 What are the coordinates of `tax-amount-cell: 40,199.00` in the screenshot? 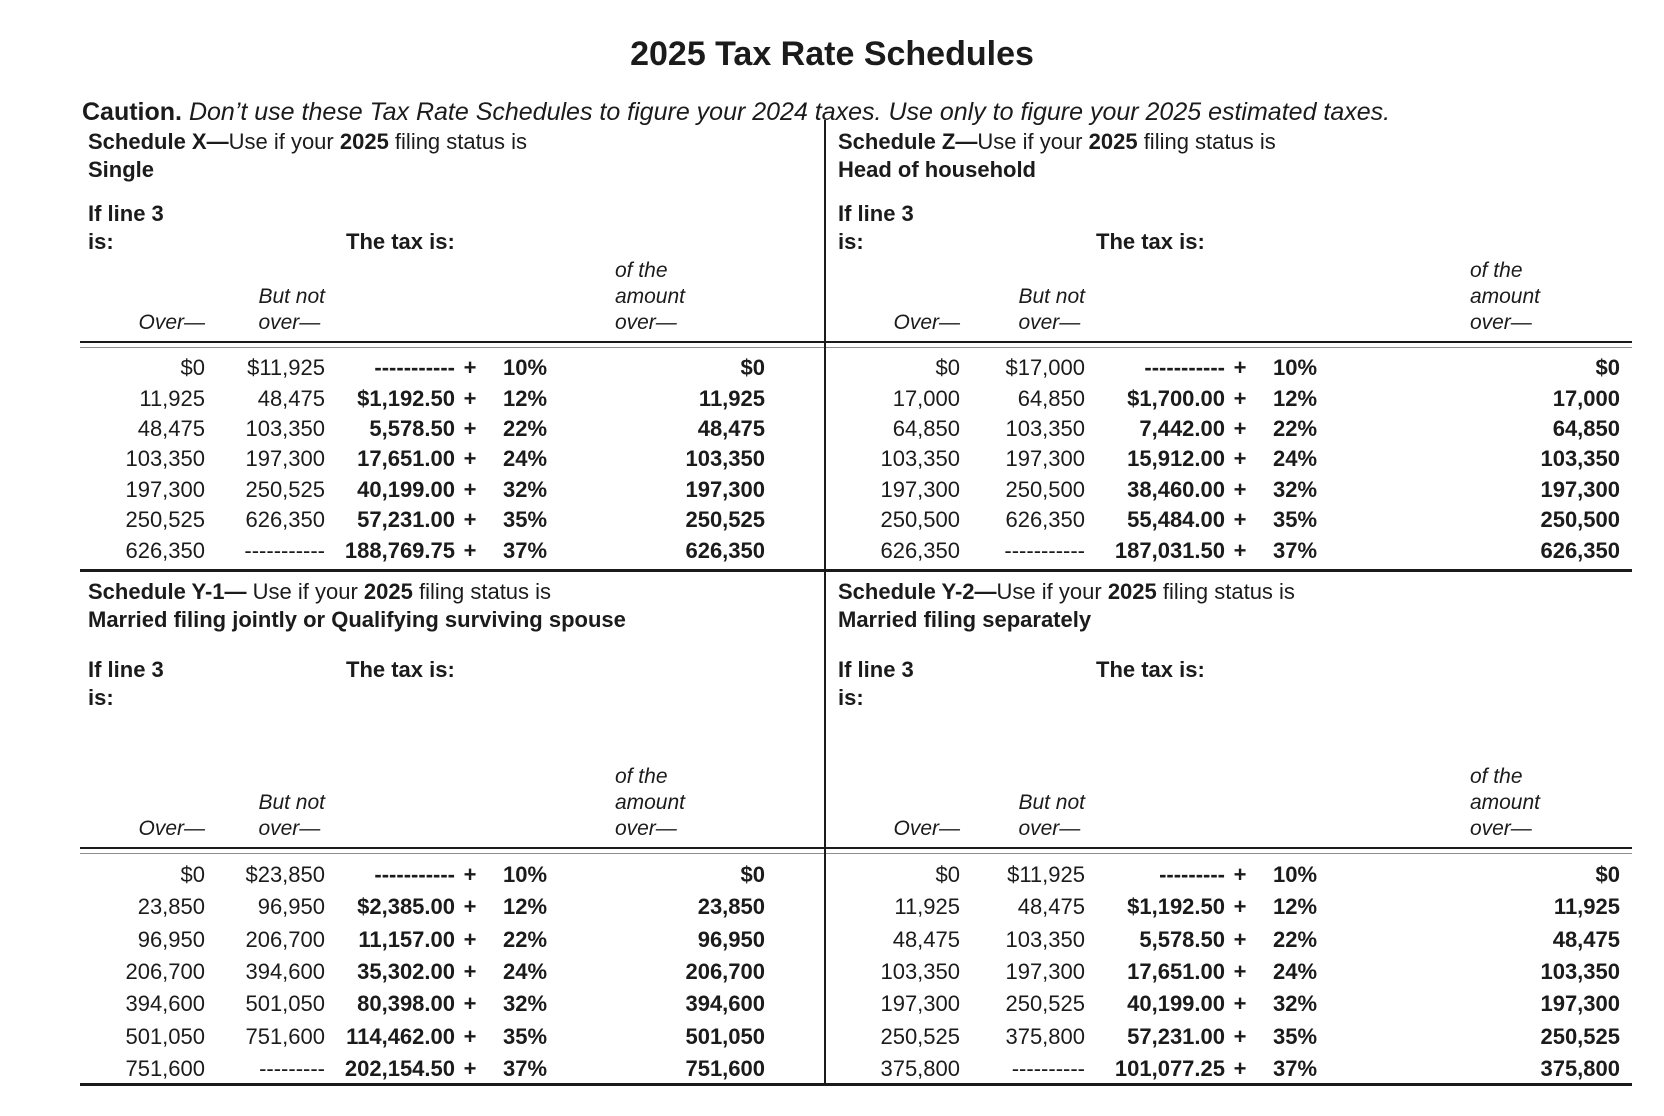 It's located at (406, 489).